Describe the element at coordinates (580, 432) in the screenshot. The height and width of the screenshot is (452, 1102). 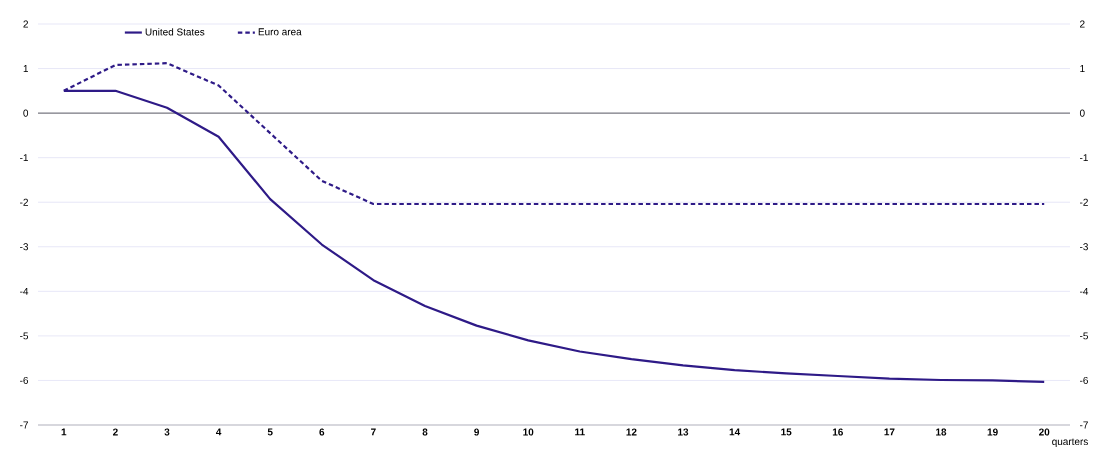
I see `x-tick-label: 11` at that location.